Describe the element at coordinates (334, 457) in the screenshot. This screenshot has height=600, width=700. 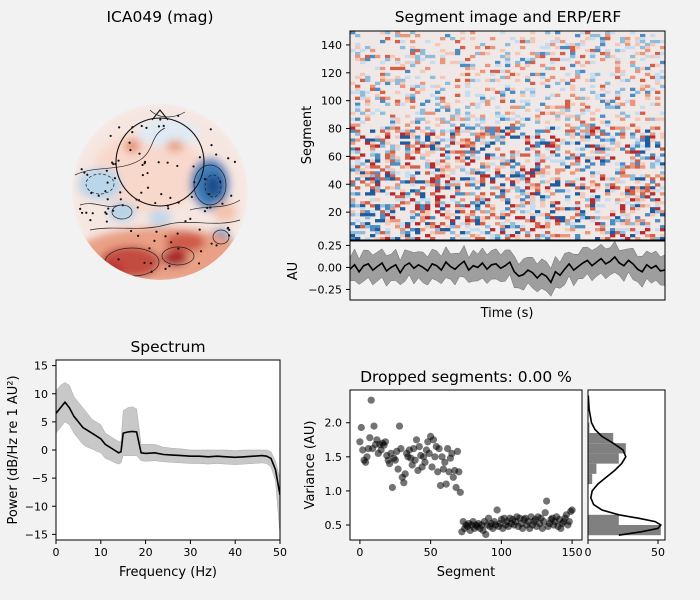
I see `ytick-label: 1.5` at that location.